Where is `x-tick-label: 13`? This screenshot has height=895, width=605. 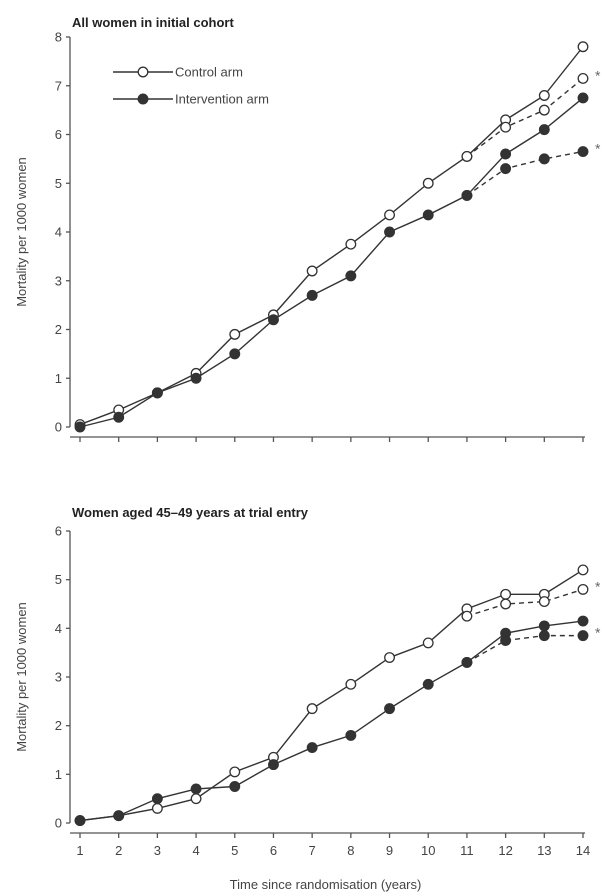
x-tick-label: 13 is located at coordinates (544, 850).